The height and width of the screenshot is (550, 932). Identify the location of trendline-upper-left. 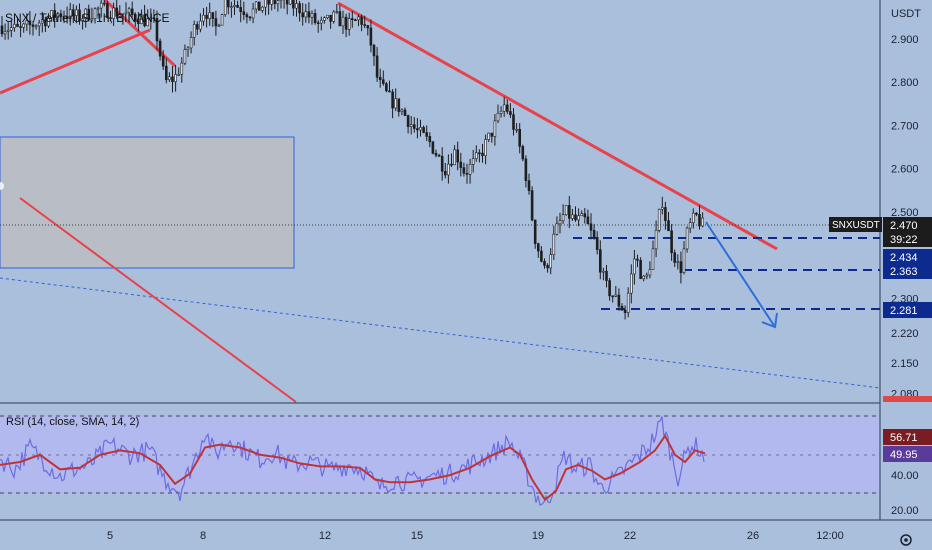
(75, 61).